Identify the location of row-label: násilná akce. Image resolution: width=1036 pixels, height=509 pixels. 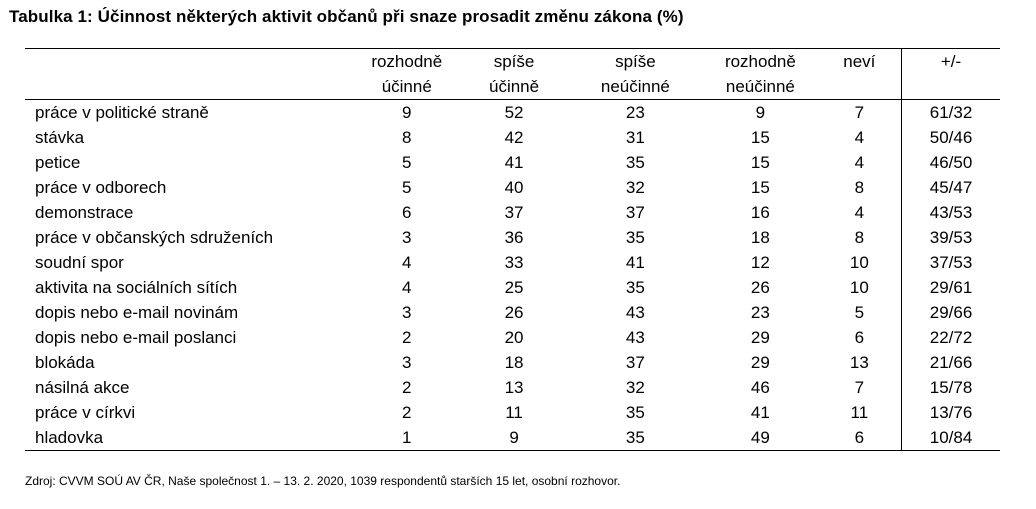
(82, 387).